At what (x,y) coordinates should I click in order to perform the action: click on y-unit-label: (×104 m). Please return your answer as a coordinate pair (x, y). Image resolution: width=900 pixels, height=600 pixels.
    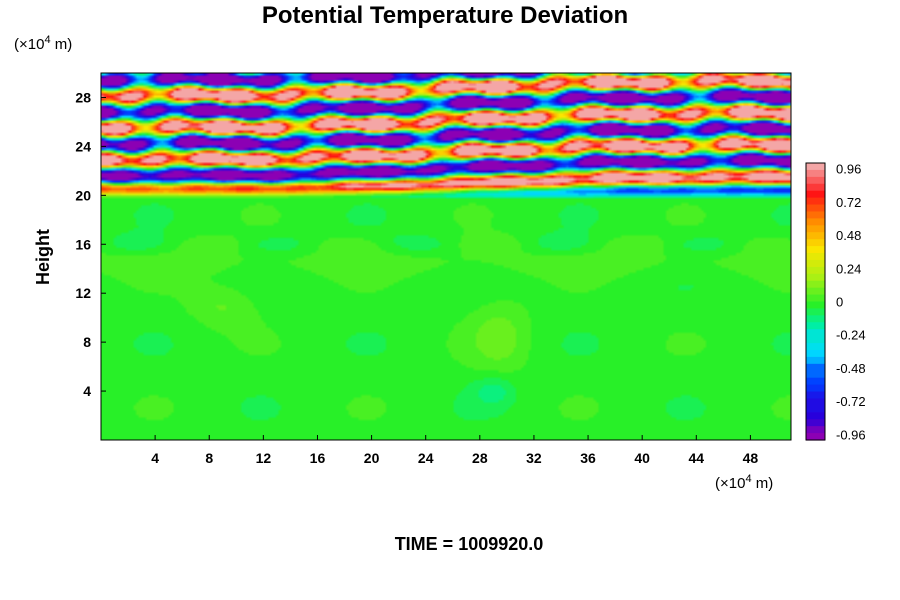
    Looking at the image, I should click on (43, 43).